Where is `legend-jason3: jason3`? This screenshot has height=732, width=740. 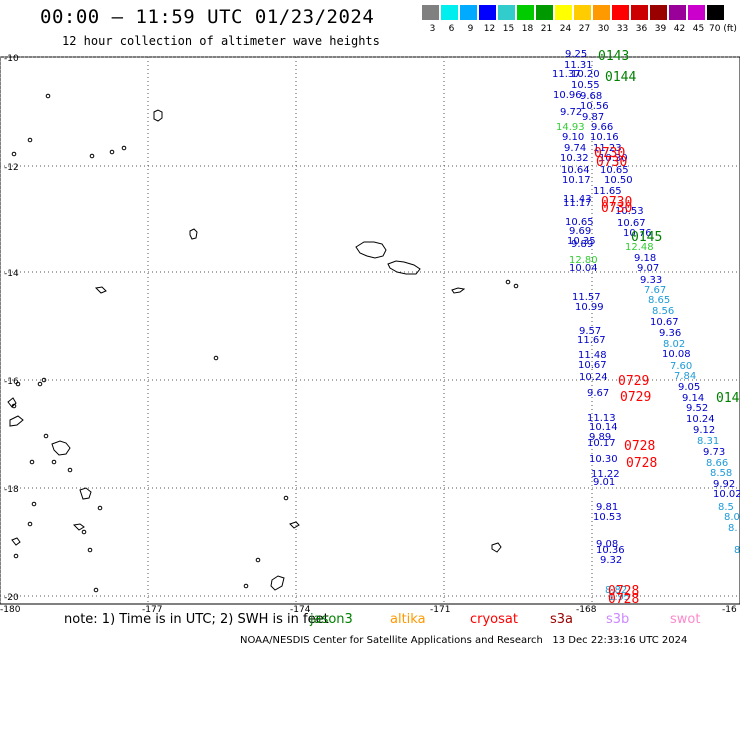
legend-jason3: jason3 is located at coordinates (331, 619).